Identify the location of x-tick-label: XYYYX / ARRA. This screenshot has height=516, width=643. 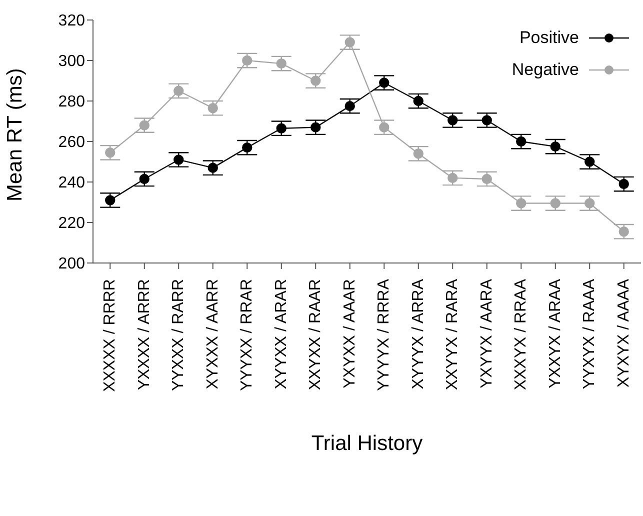
(418, 334).